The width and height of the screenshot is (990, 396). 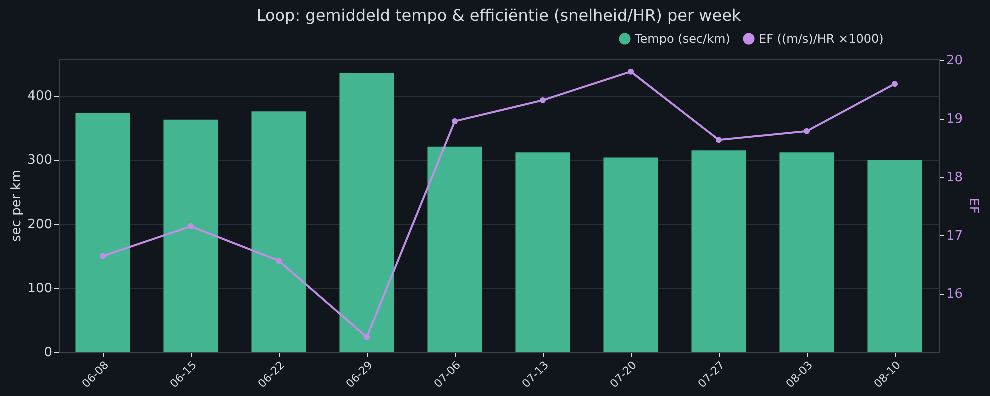 I want to click on y2-tick-label: 18, so click(x=955, y=178).